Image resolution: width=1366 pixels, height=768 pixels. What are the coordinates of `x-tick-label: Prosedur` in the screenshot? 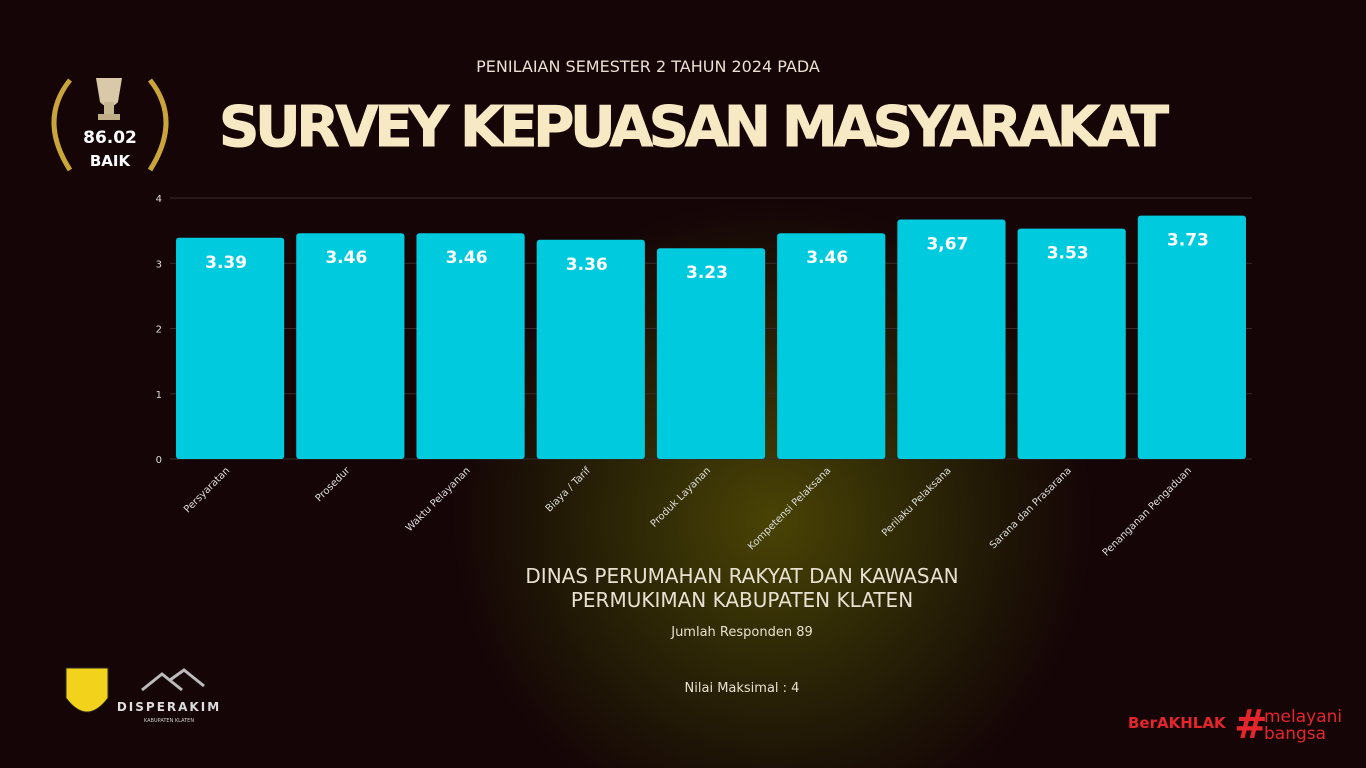 It's located at (334, 485).